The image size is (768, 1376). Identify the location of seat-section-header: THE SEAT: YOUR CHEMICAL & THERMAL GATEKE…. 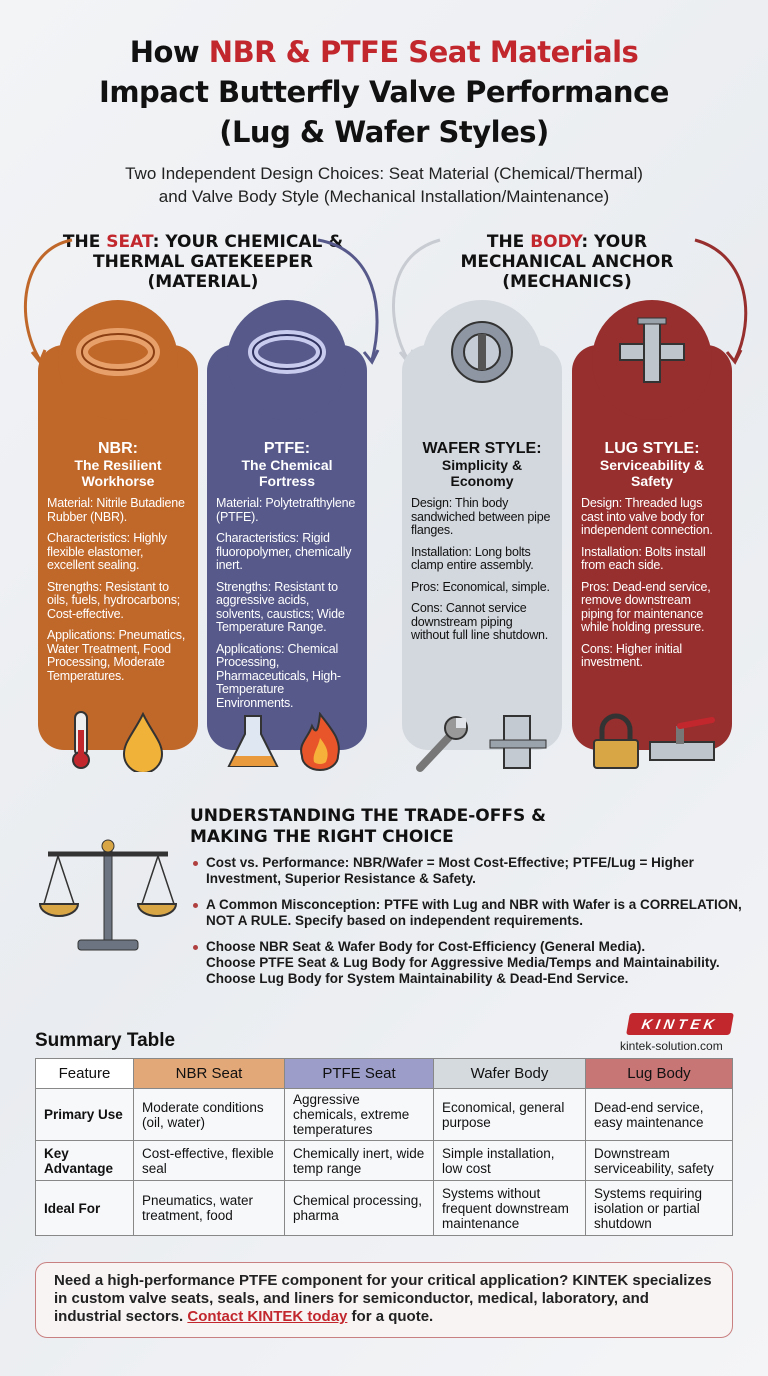
(203, 262).